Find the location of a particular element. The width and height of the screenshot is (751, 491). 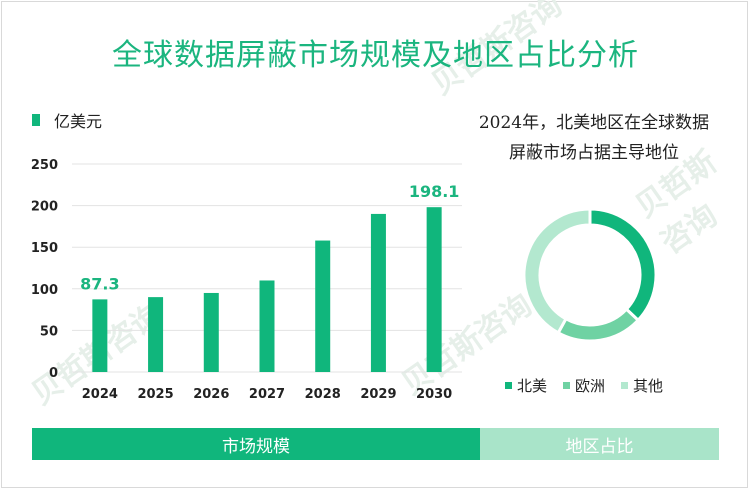

x-tick-label: 2029 is located at coordinates (378, 394).